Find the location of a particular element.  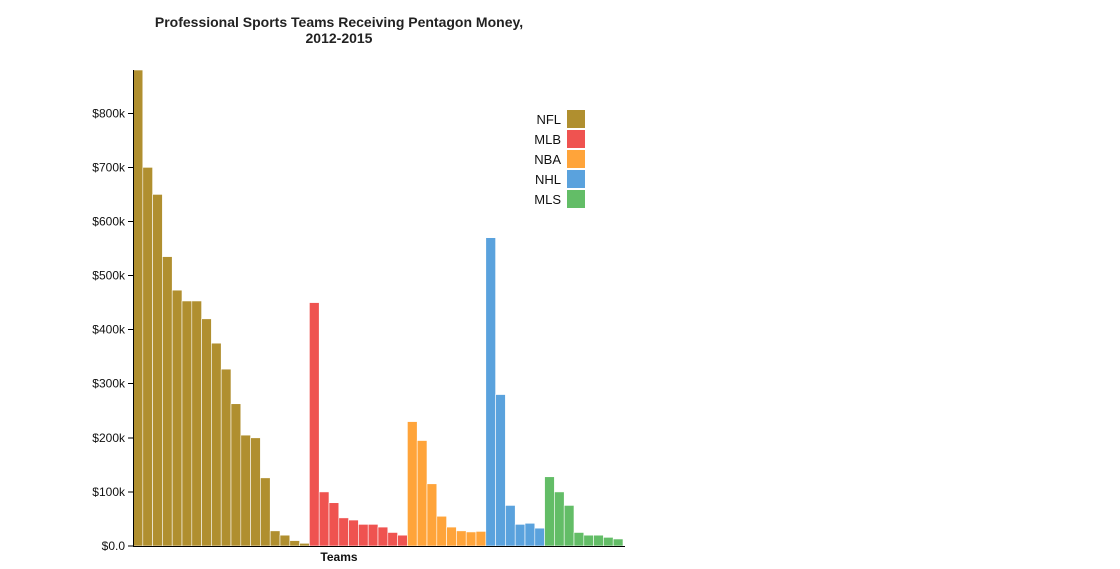

legend-swatch-mls is located at coordinates (576, 199).